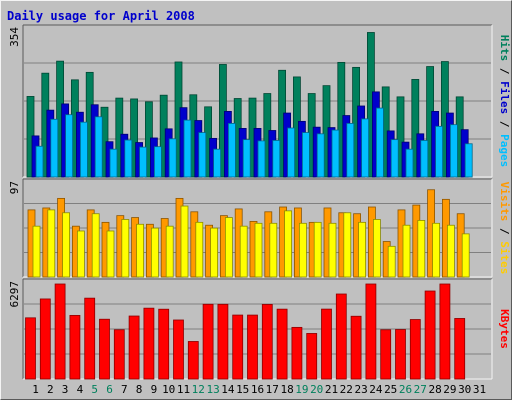 This screenshot has height=400, width=512. I want to click on x-tick-label-day-22: 22, so click(346, 389).